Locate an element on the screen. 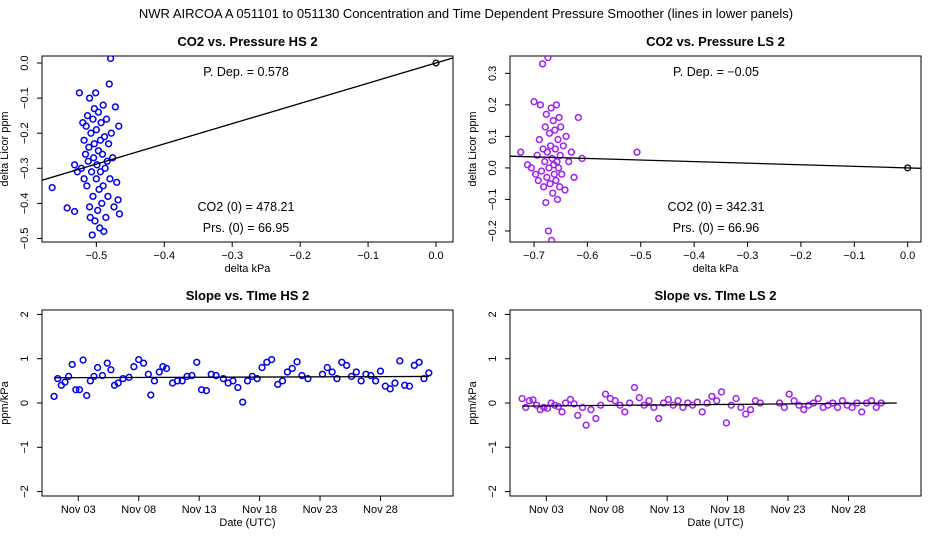  co2-intercept-label: CO2 (0) = 478.21 is located at coordinates (246, 207).